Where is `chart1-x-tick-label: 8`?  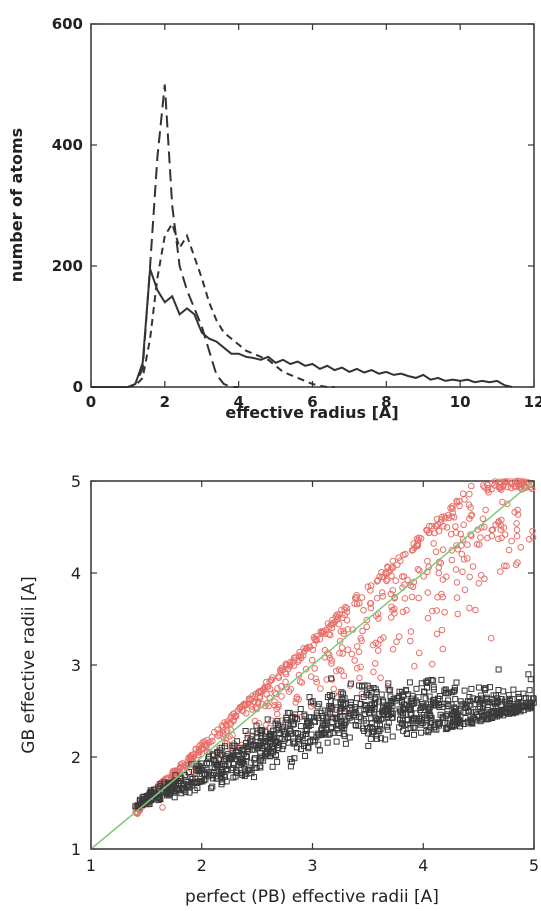
chart1-x-tick-label: 8 is located at coordinates (386, 402).